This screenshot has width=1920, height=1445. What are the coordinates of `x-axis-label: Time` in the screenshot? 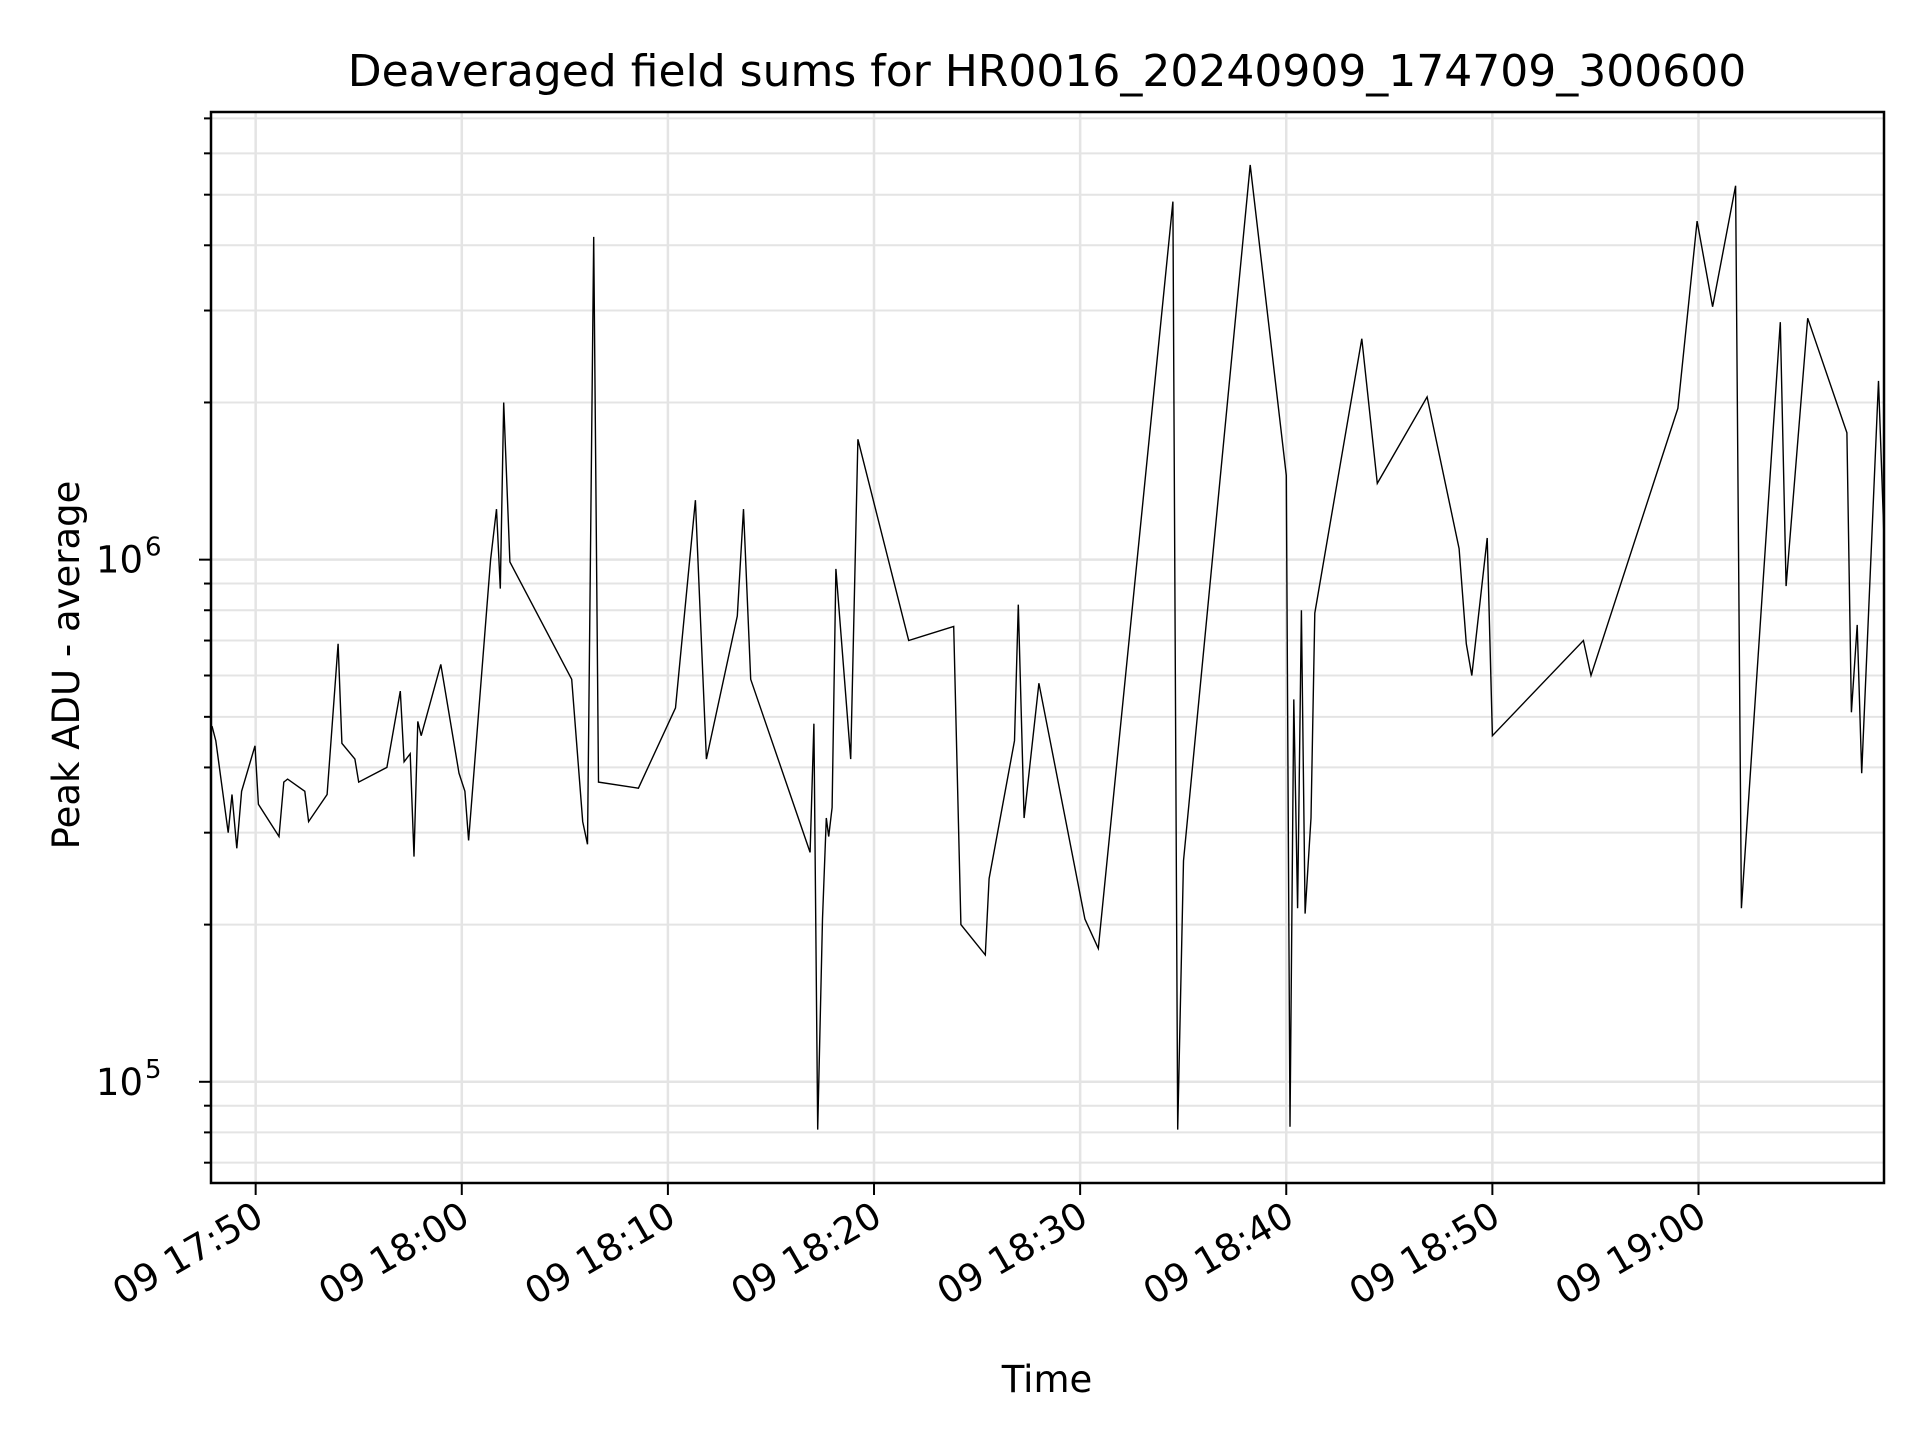 It's located at (1047, 1379).